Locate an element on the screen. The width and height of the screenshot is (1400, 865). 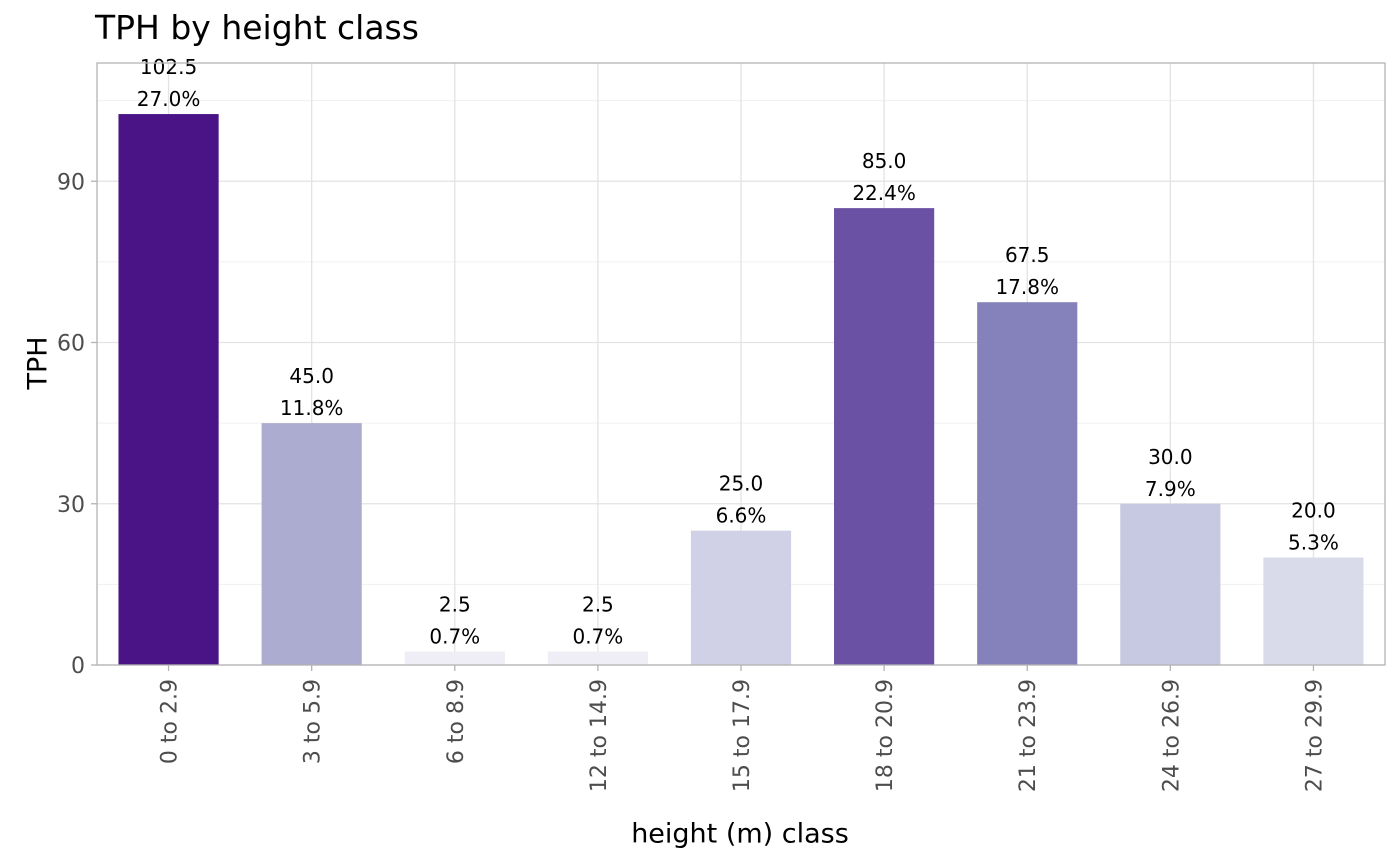
bar-3-to-5.9 is located at coordinates (311, 544).